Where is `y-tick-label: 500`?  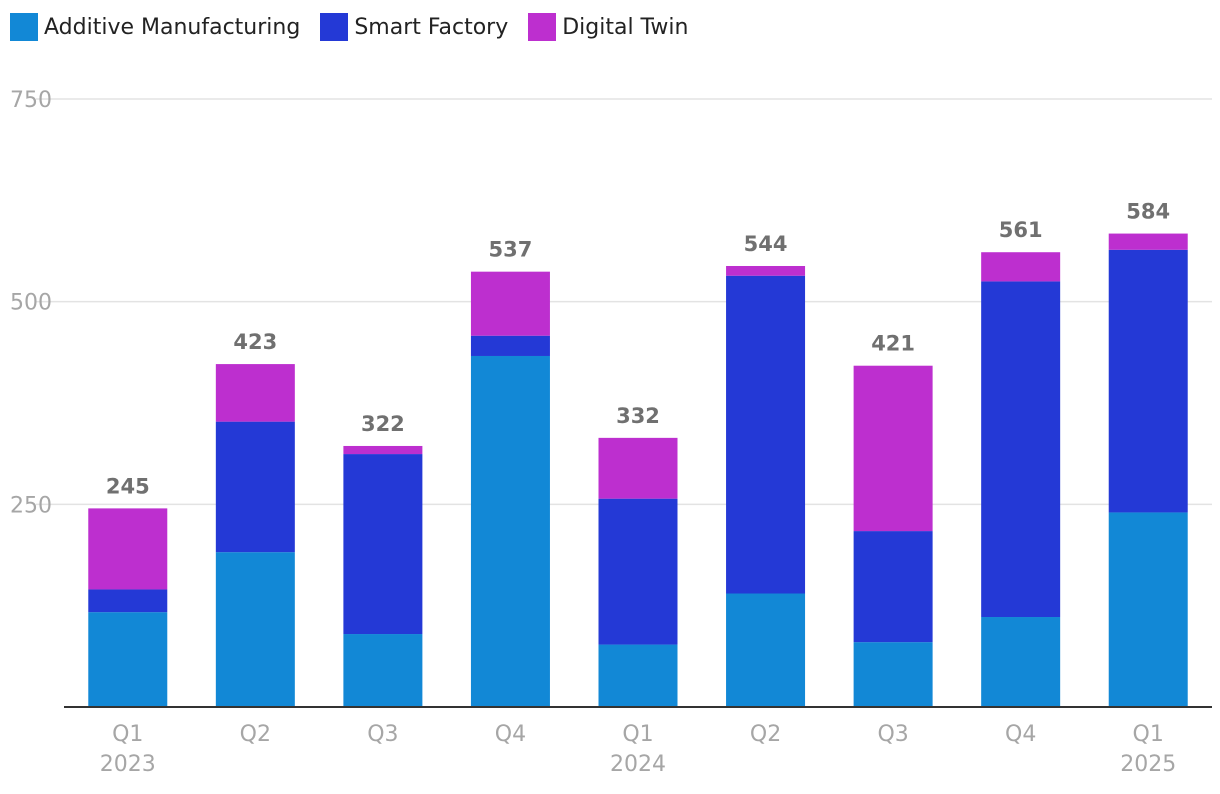 y-tick-label: 500 is located at coordinates (31, 303).